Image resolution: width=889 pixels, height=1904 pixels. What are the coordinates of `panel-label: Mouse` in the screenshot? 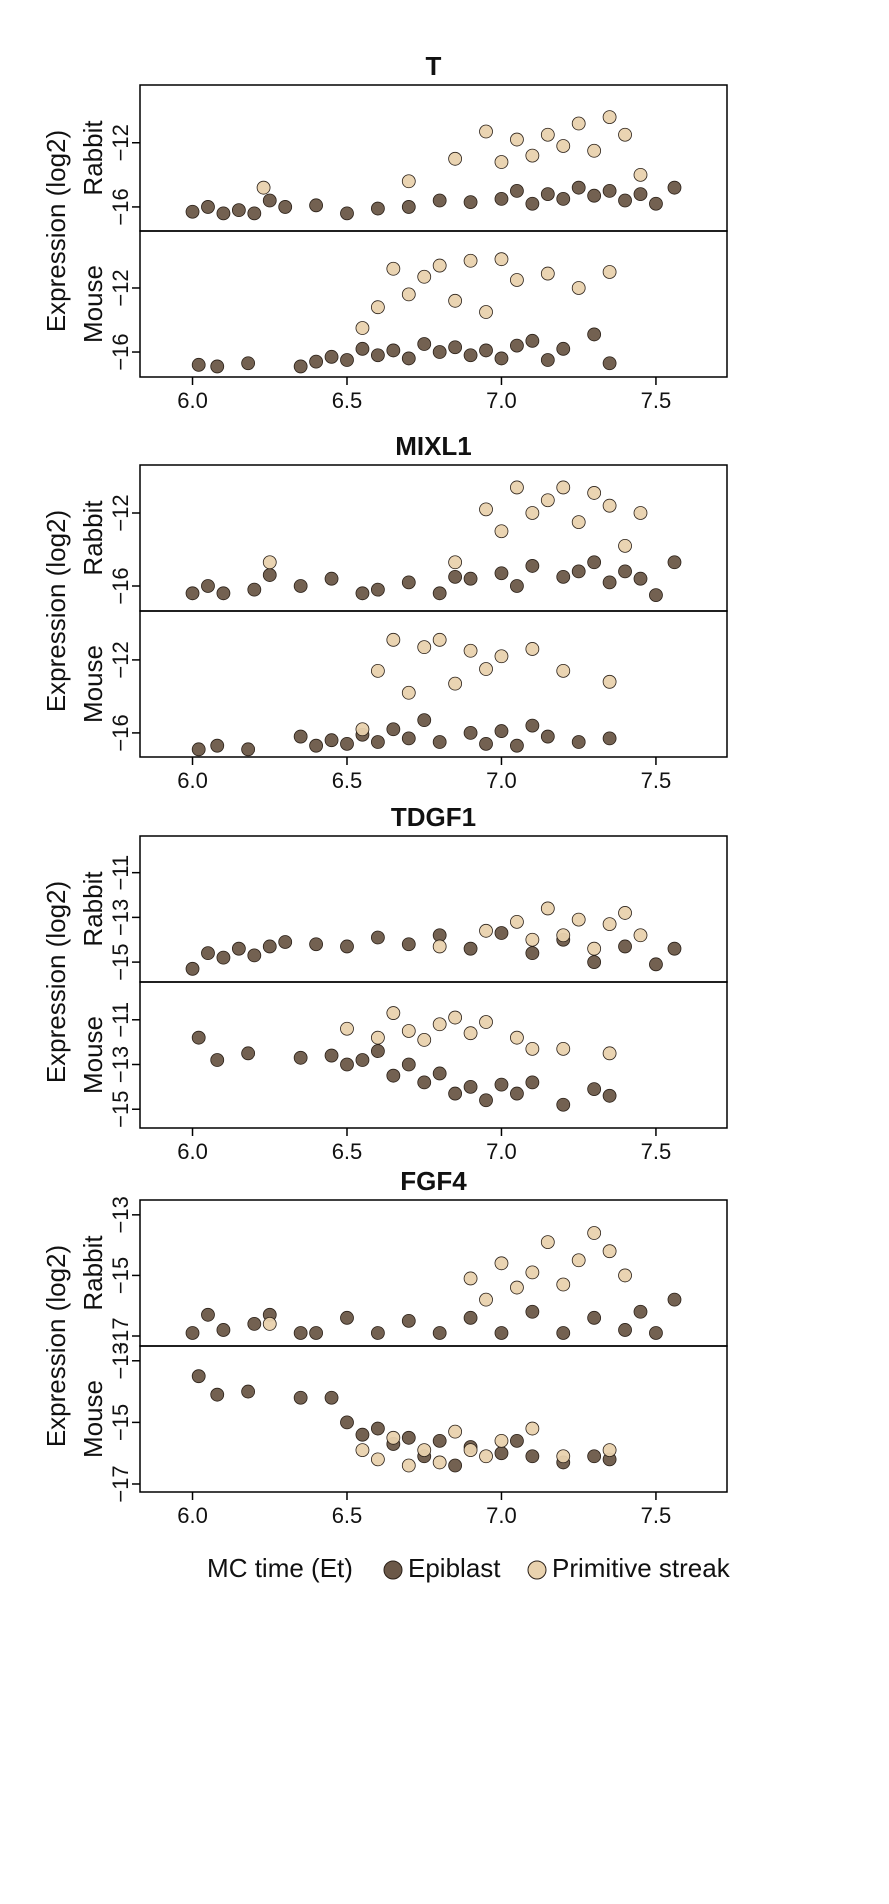 It's located at (93, 1419).